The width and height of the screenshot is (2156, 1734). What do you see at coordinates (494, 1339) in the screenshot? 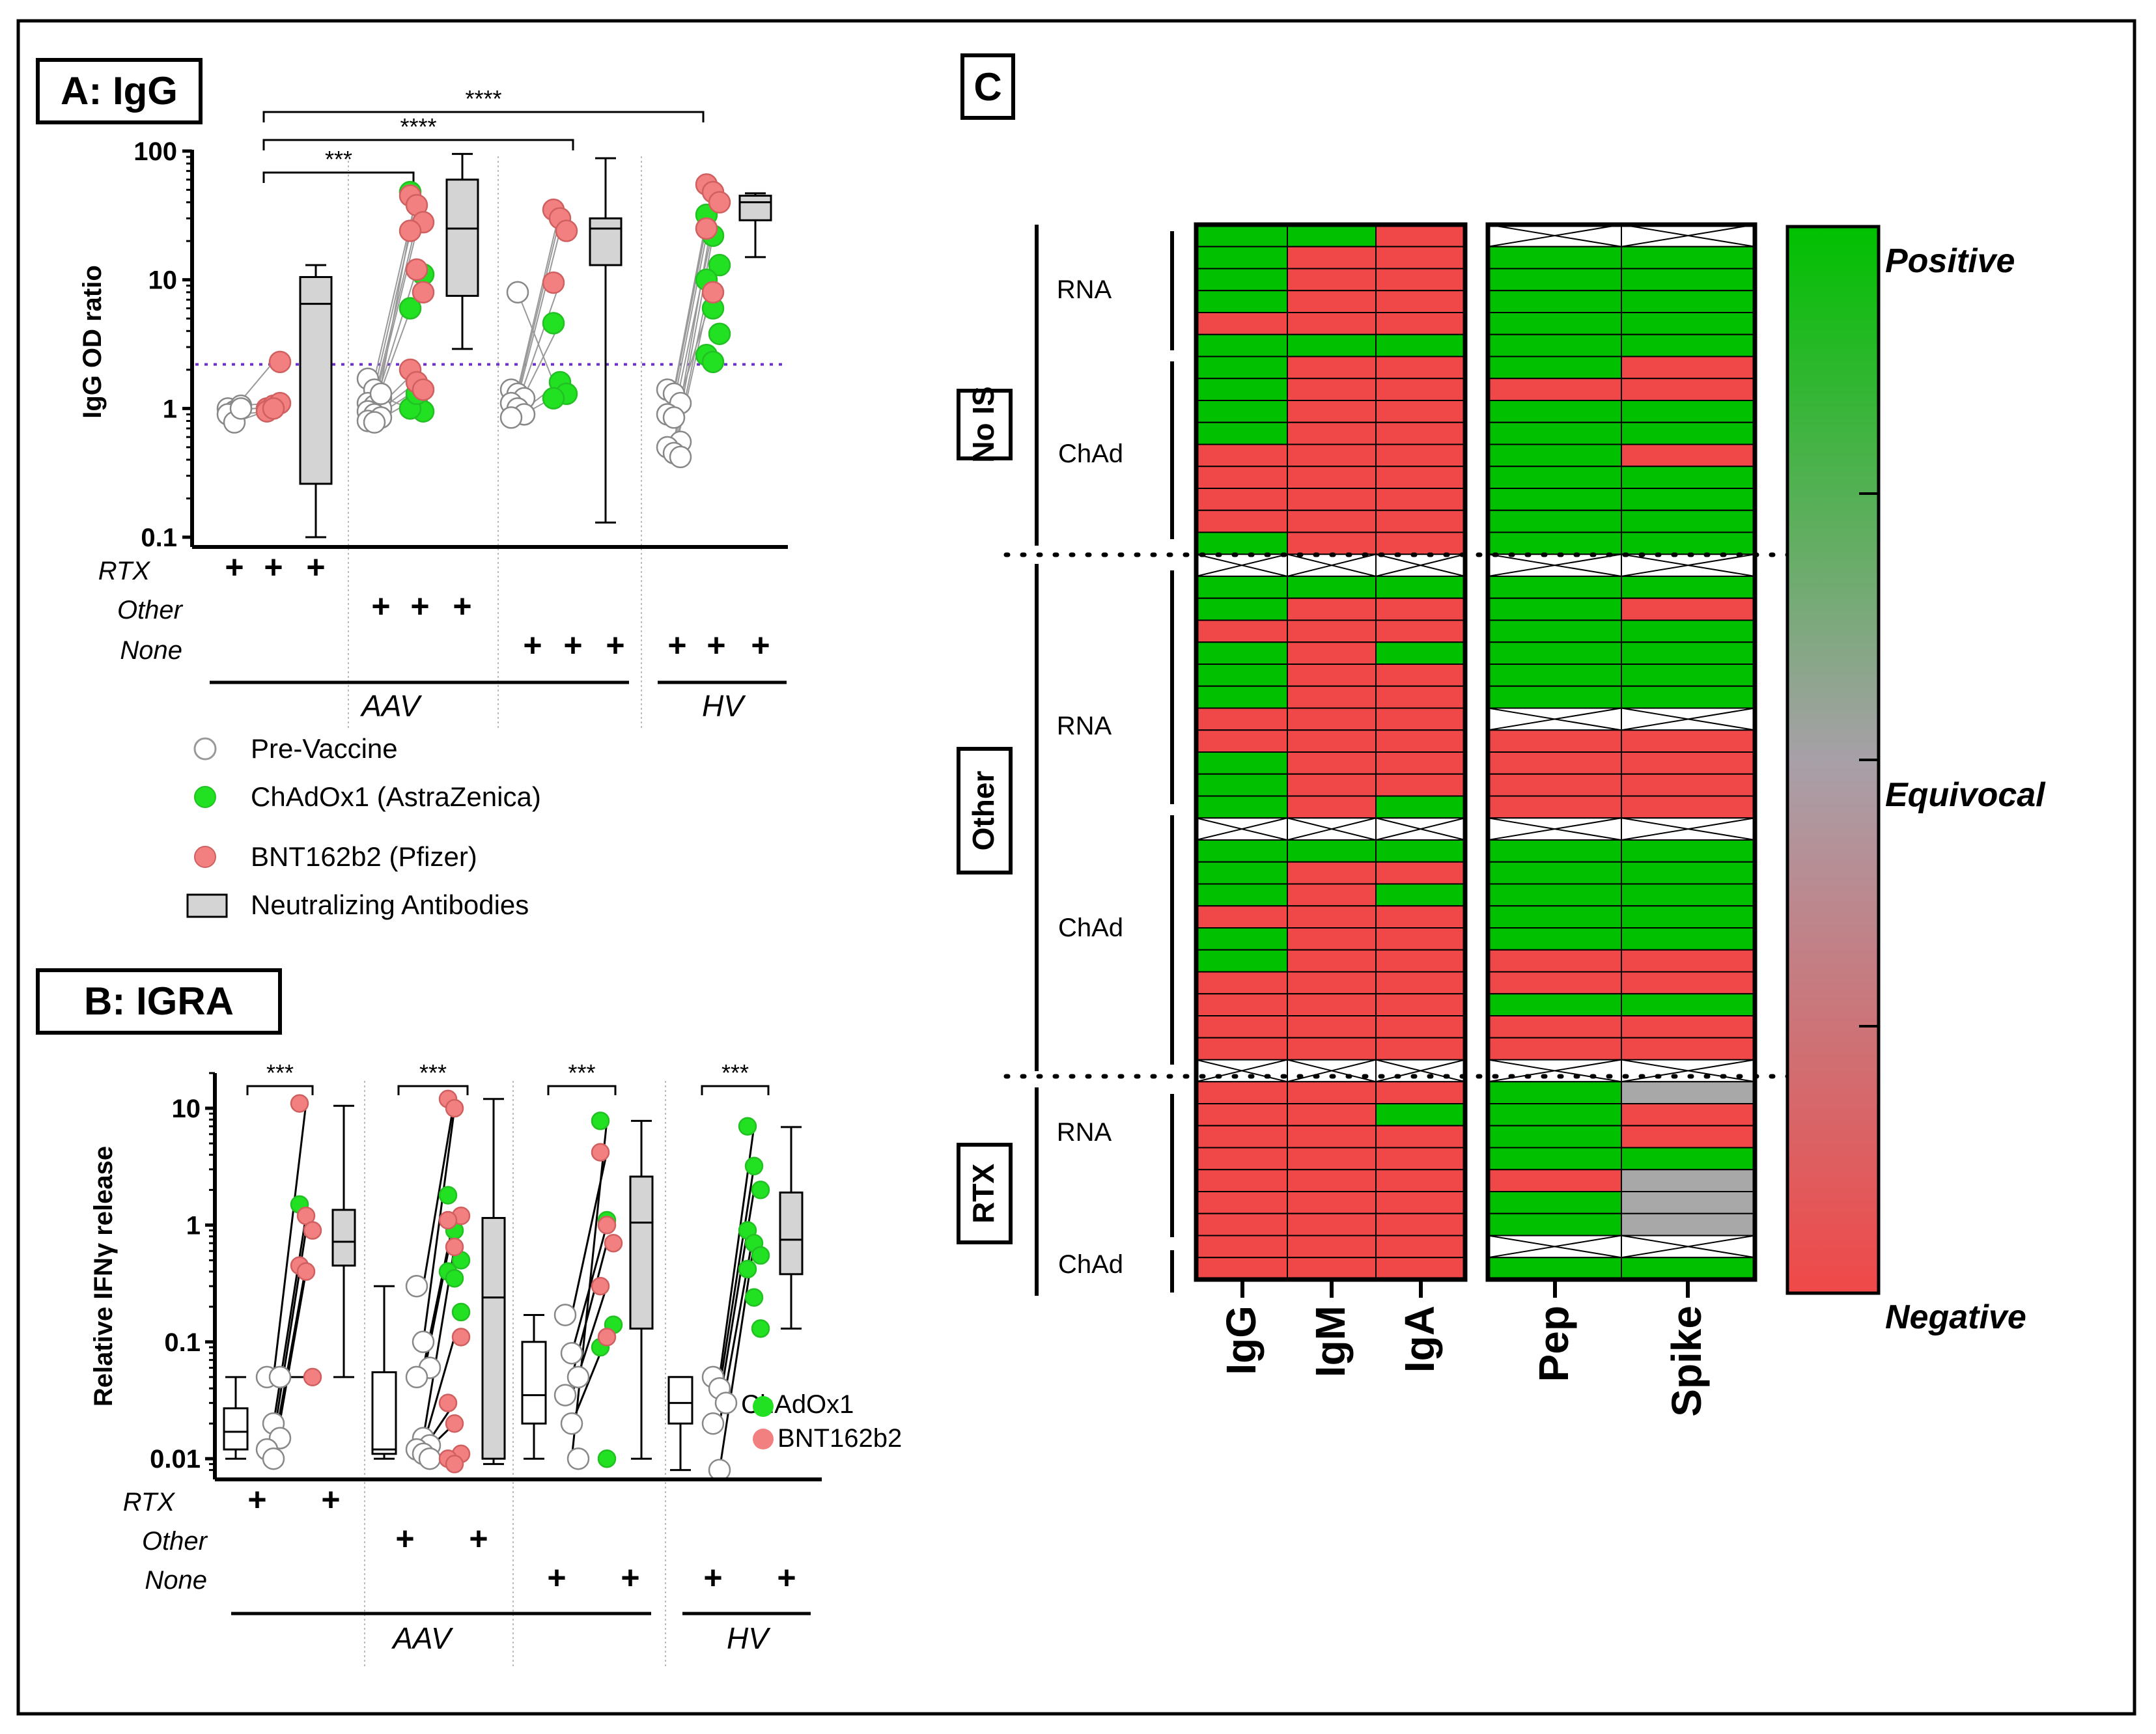
I see `b-g1-post-box` at bounding box center [494, 1339].